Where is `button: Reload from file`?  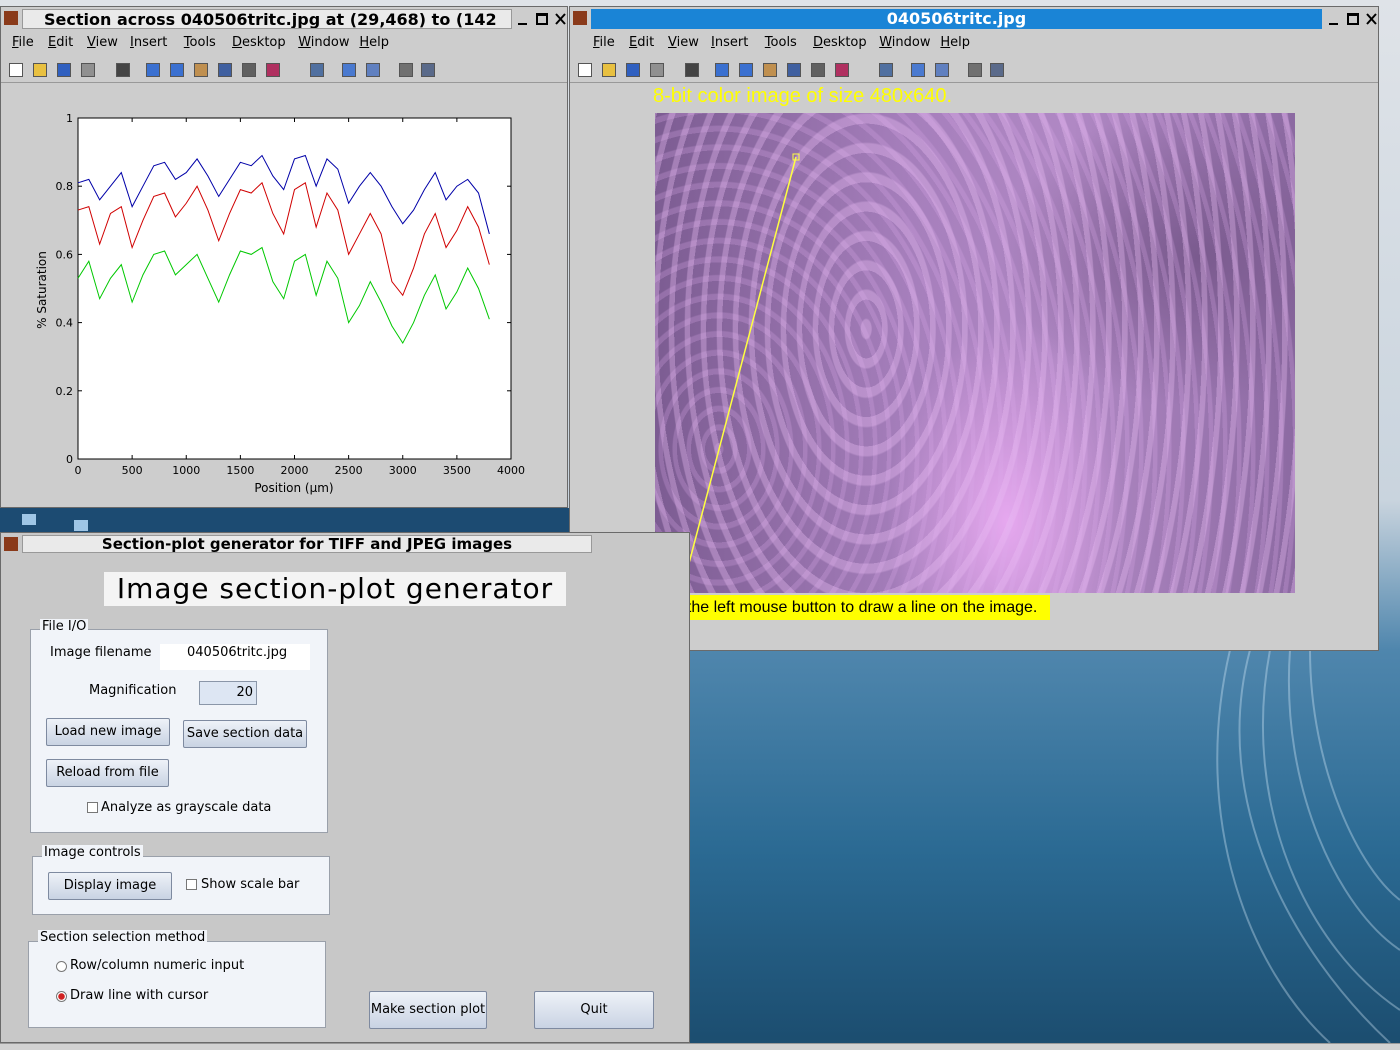
button: Reload from file is located at coordinates (107, 773).